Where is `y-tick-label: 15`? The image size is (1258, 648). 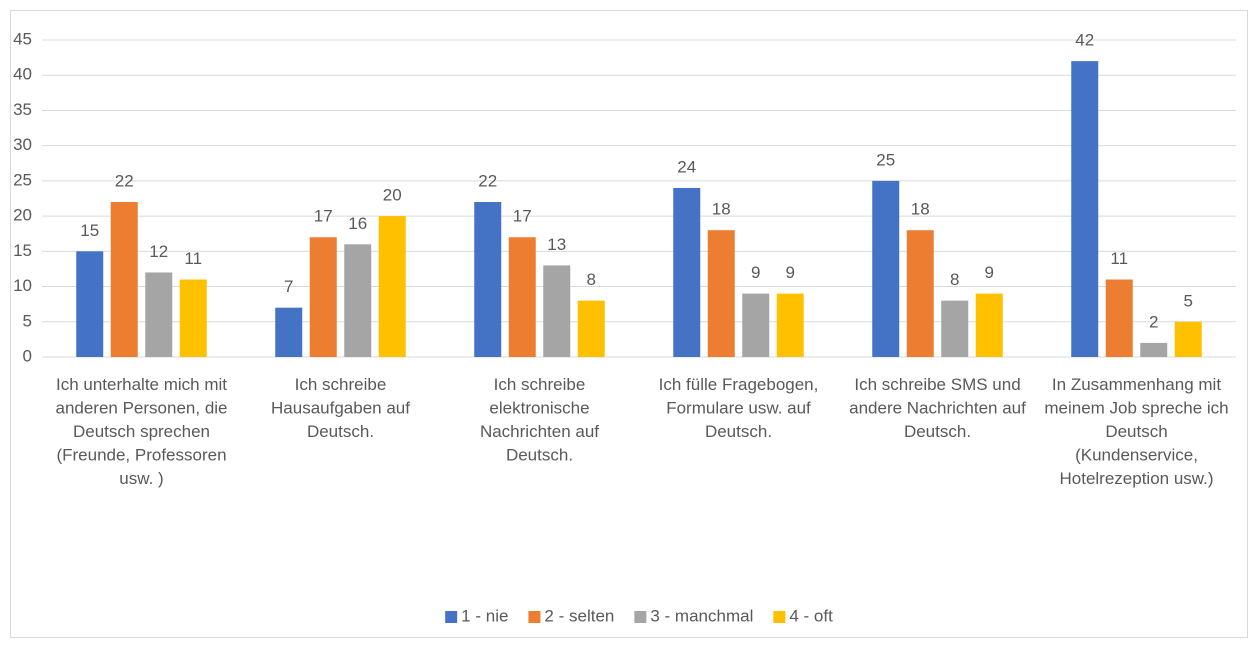
y-tick-label: 15 is located at coordinates (22, 250).